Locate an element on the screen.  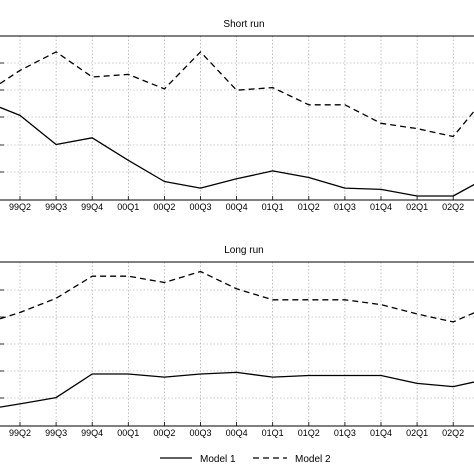
long-run-x-tick-label: 00Q3 is located at coordinates (200, 433).